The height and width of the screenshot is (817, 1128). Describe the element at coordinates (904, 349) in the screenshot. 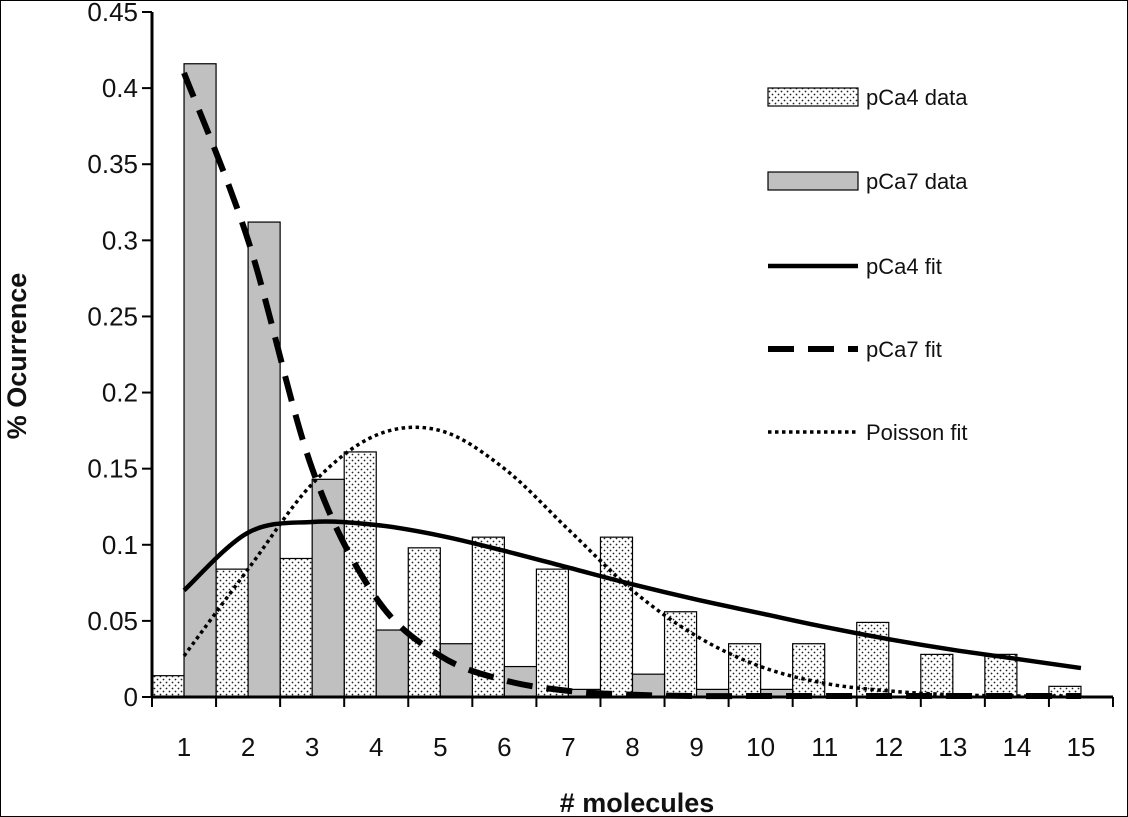

I see `legend-label-pca7-fit: pCa7 fit` at that location.